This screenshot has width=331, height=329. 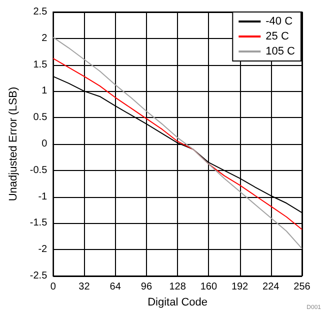 What do you see at coordinates (271, 287) in the screenshot?
I see `x-tick-label: 224` at bounding box center [271, 287].